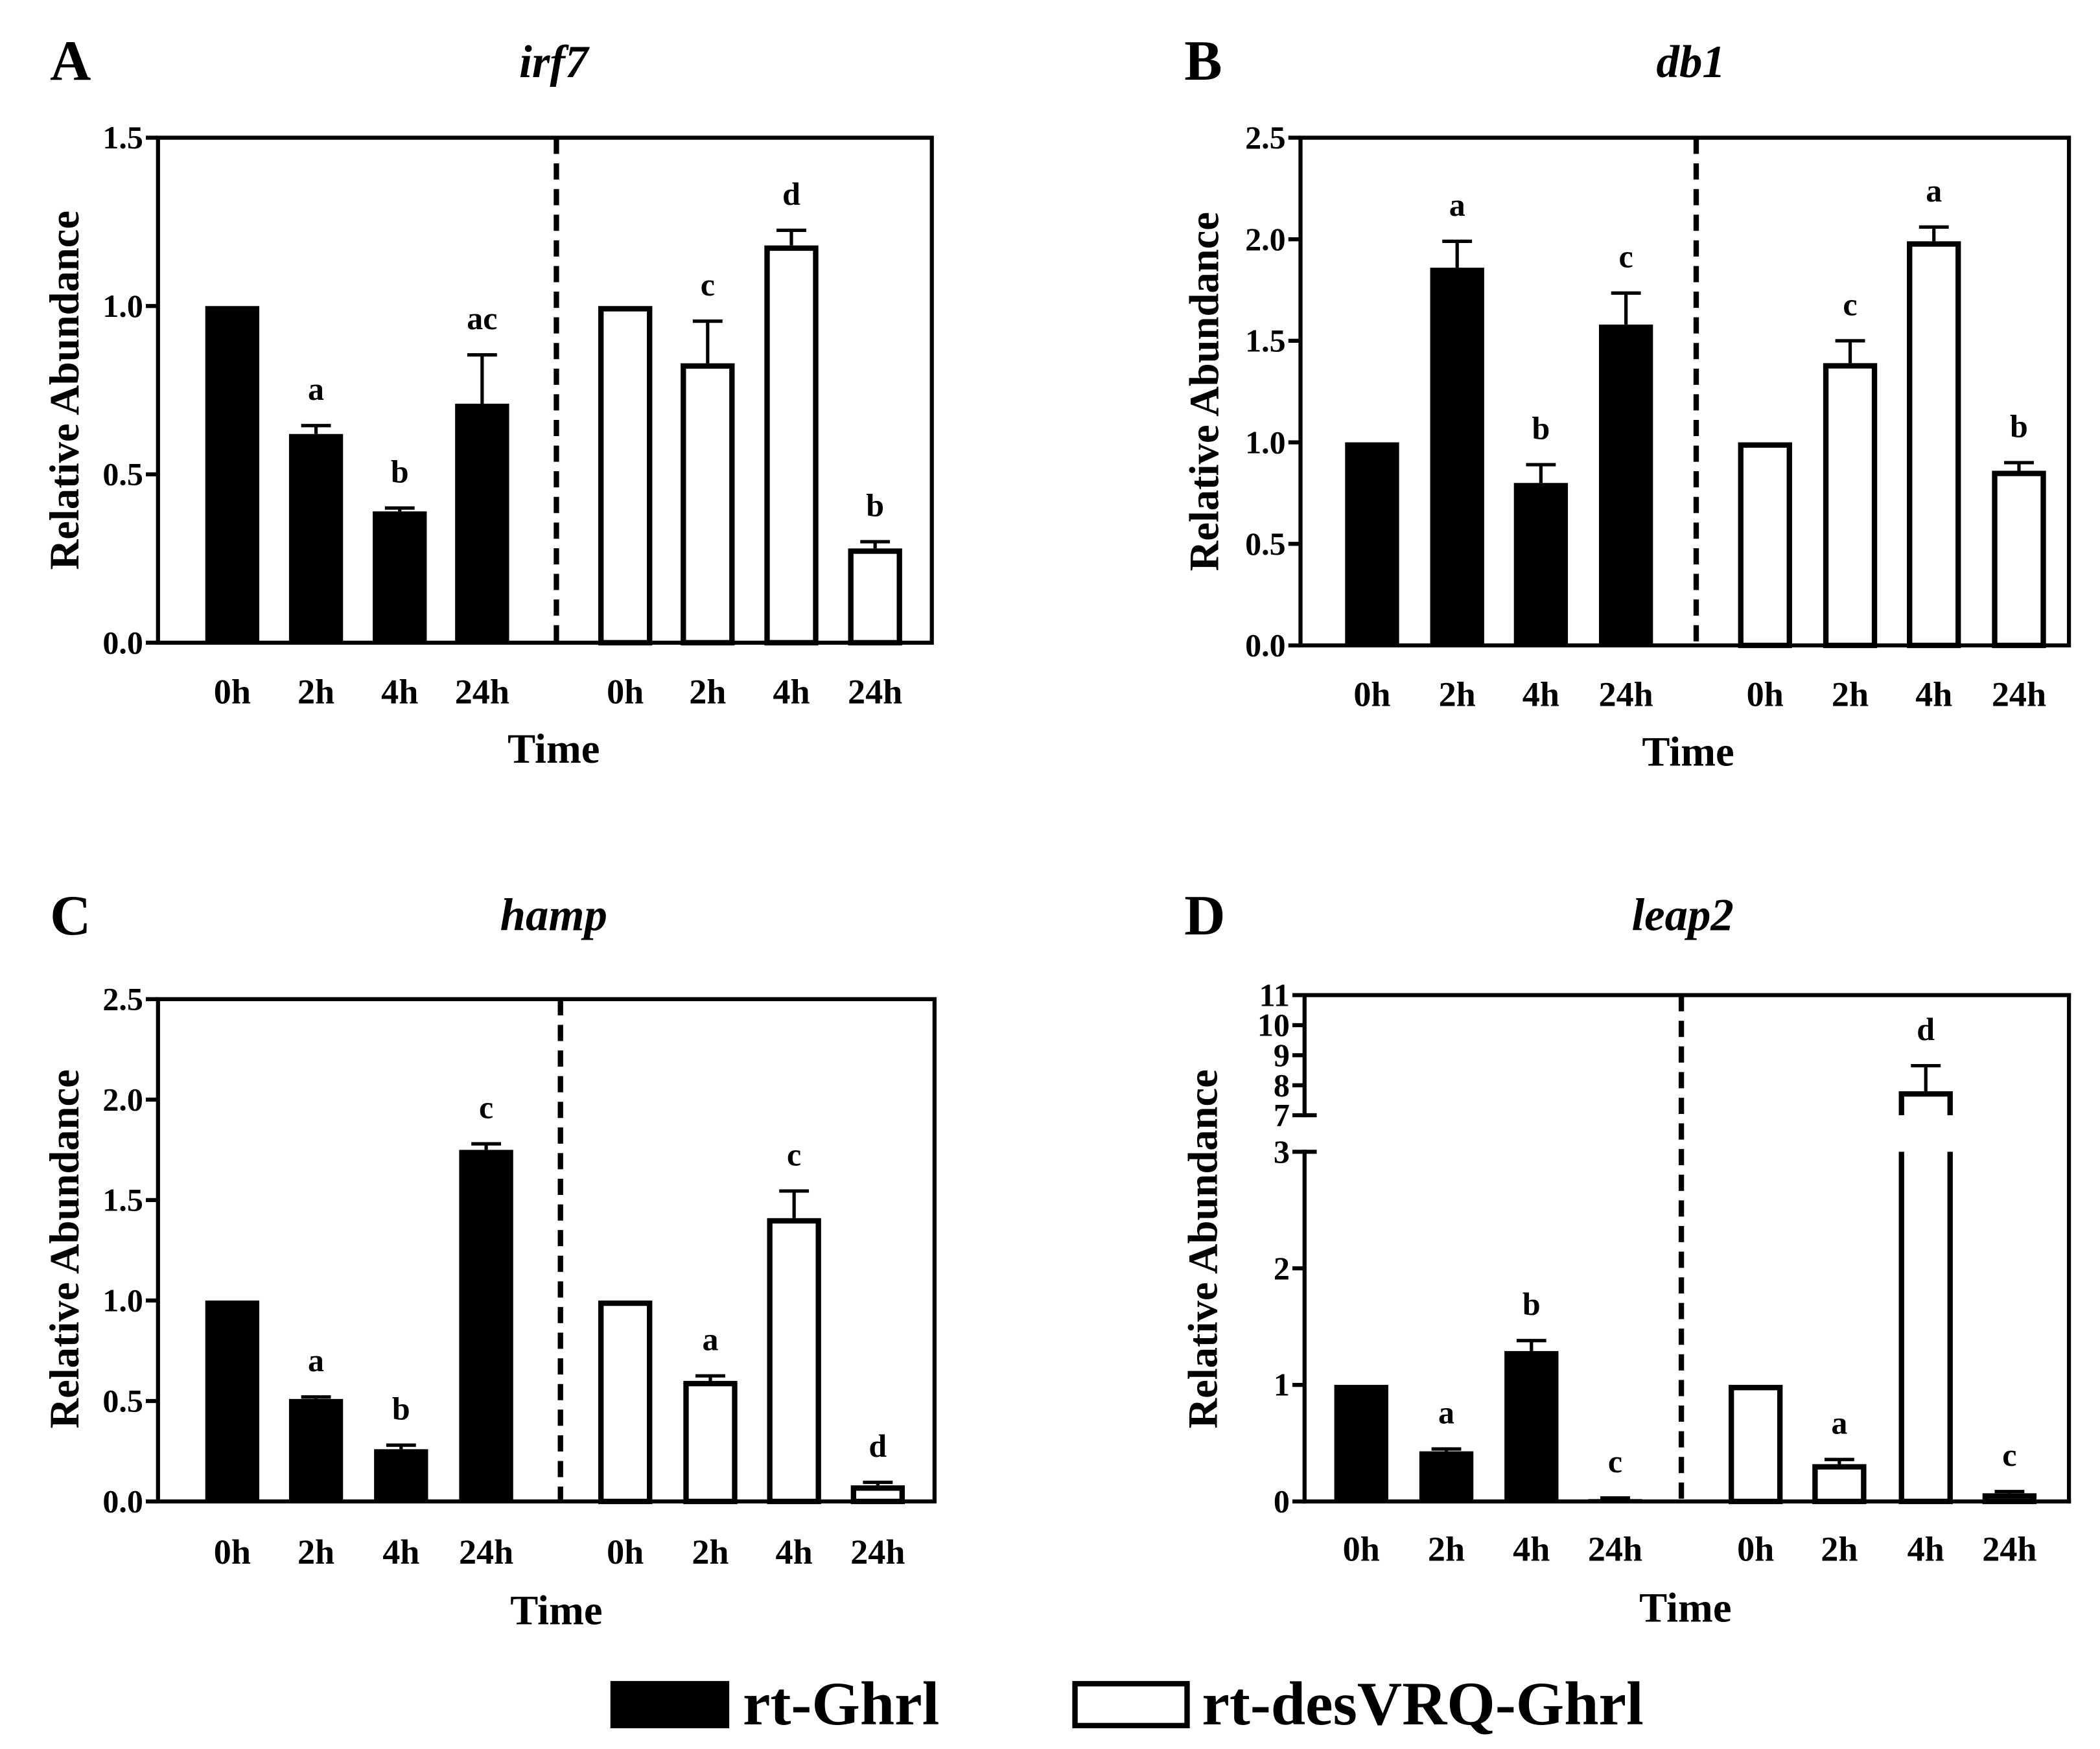 This screenshot has width=2100, height=1749. I want to click on significance-letter-rt-desvrq-ghrl-4h: d, so click(791, 194).